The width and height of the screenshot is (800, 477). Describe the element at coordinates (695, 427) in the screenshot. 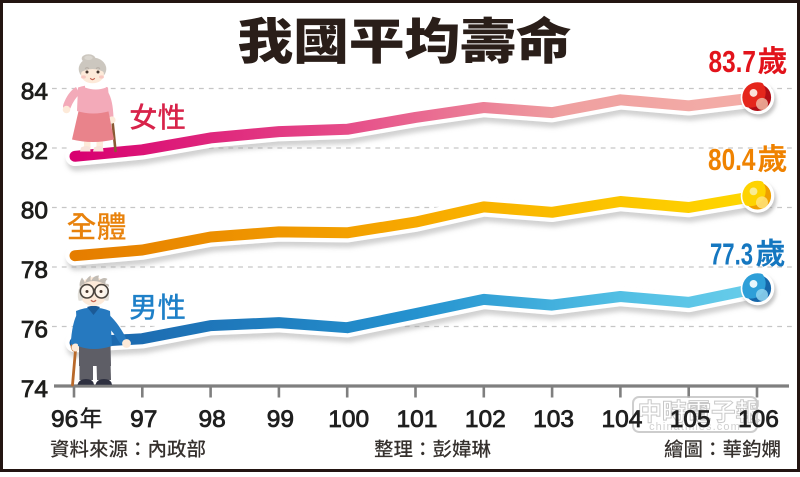

I see `svg-text: chinatimes.com` at that location.